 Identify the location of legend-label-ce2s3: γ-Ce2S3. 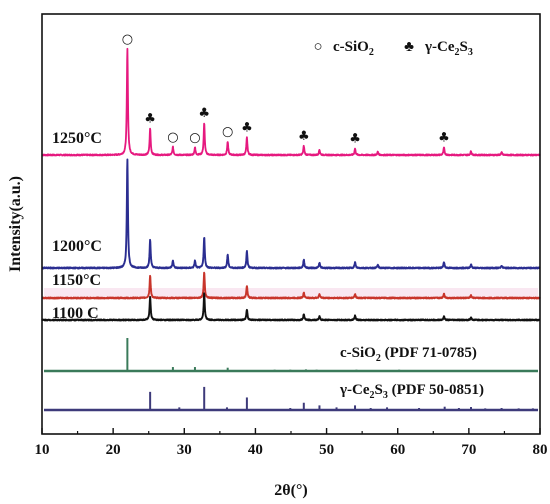
(448, 48).